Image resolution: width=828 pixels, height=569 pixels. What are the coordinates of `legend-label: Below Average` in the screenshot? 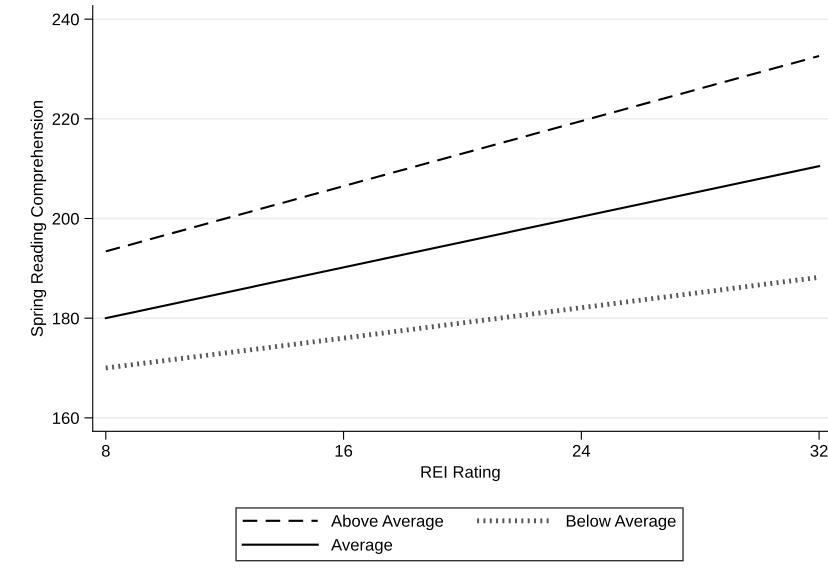 It's located at (621, 522).